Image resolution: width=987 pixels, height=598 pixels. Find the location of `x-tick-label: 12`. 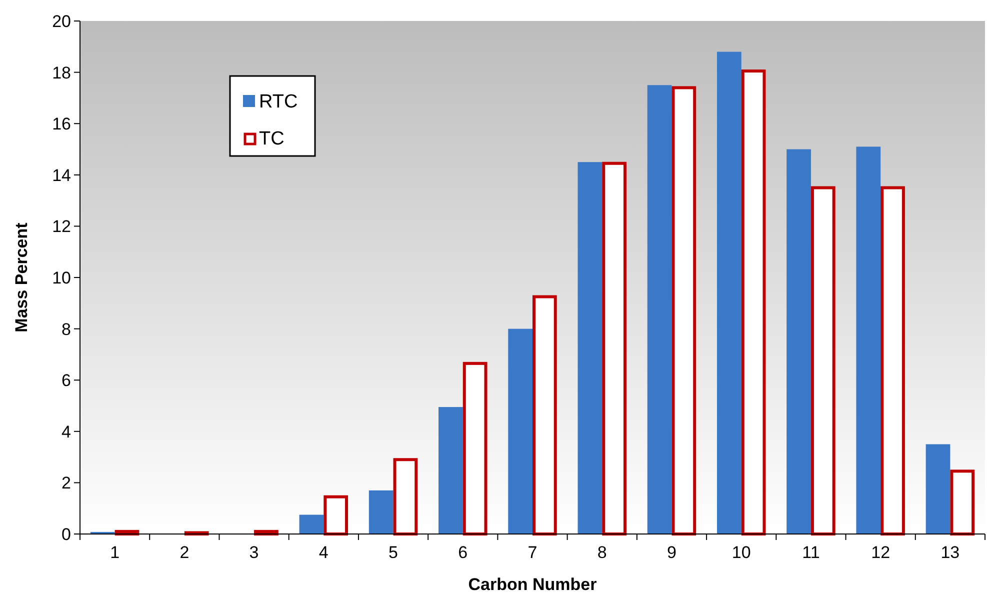

x-tick-label: 12 is located at coordinates (880, 552).